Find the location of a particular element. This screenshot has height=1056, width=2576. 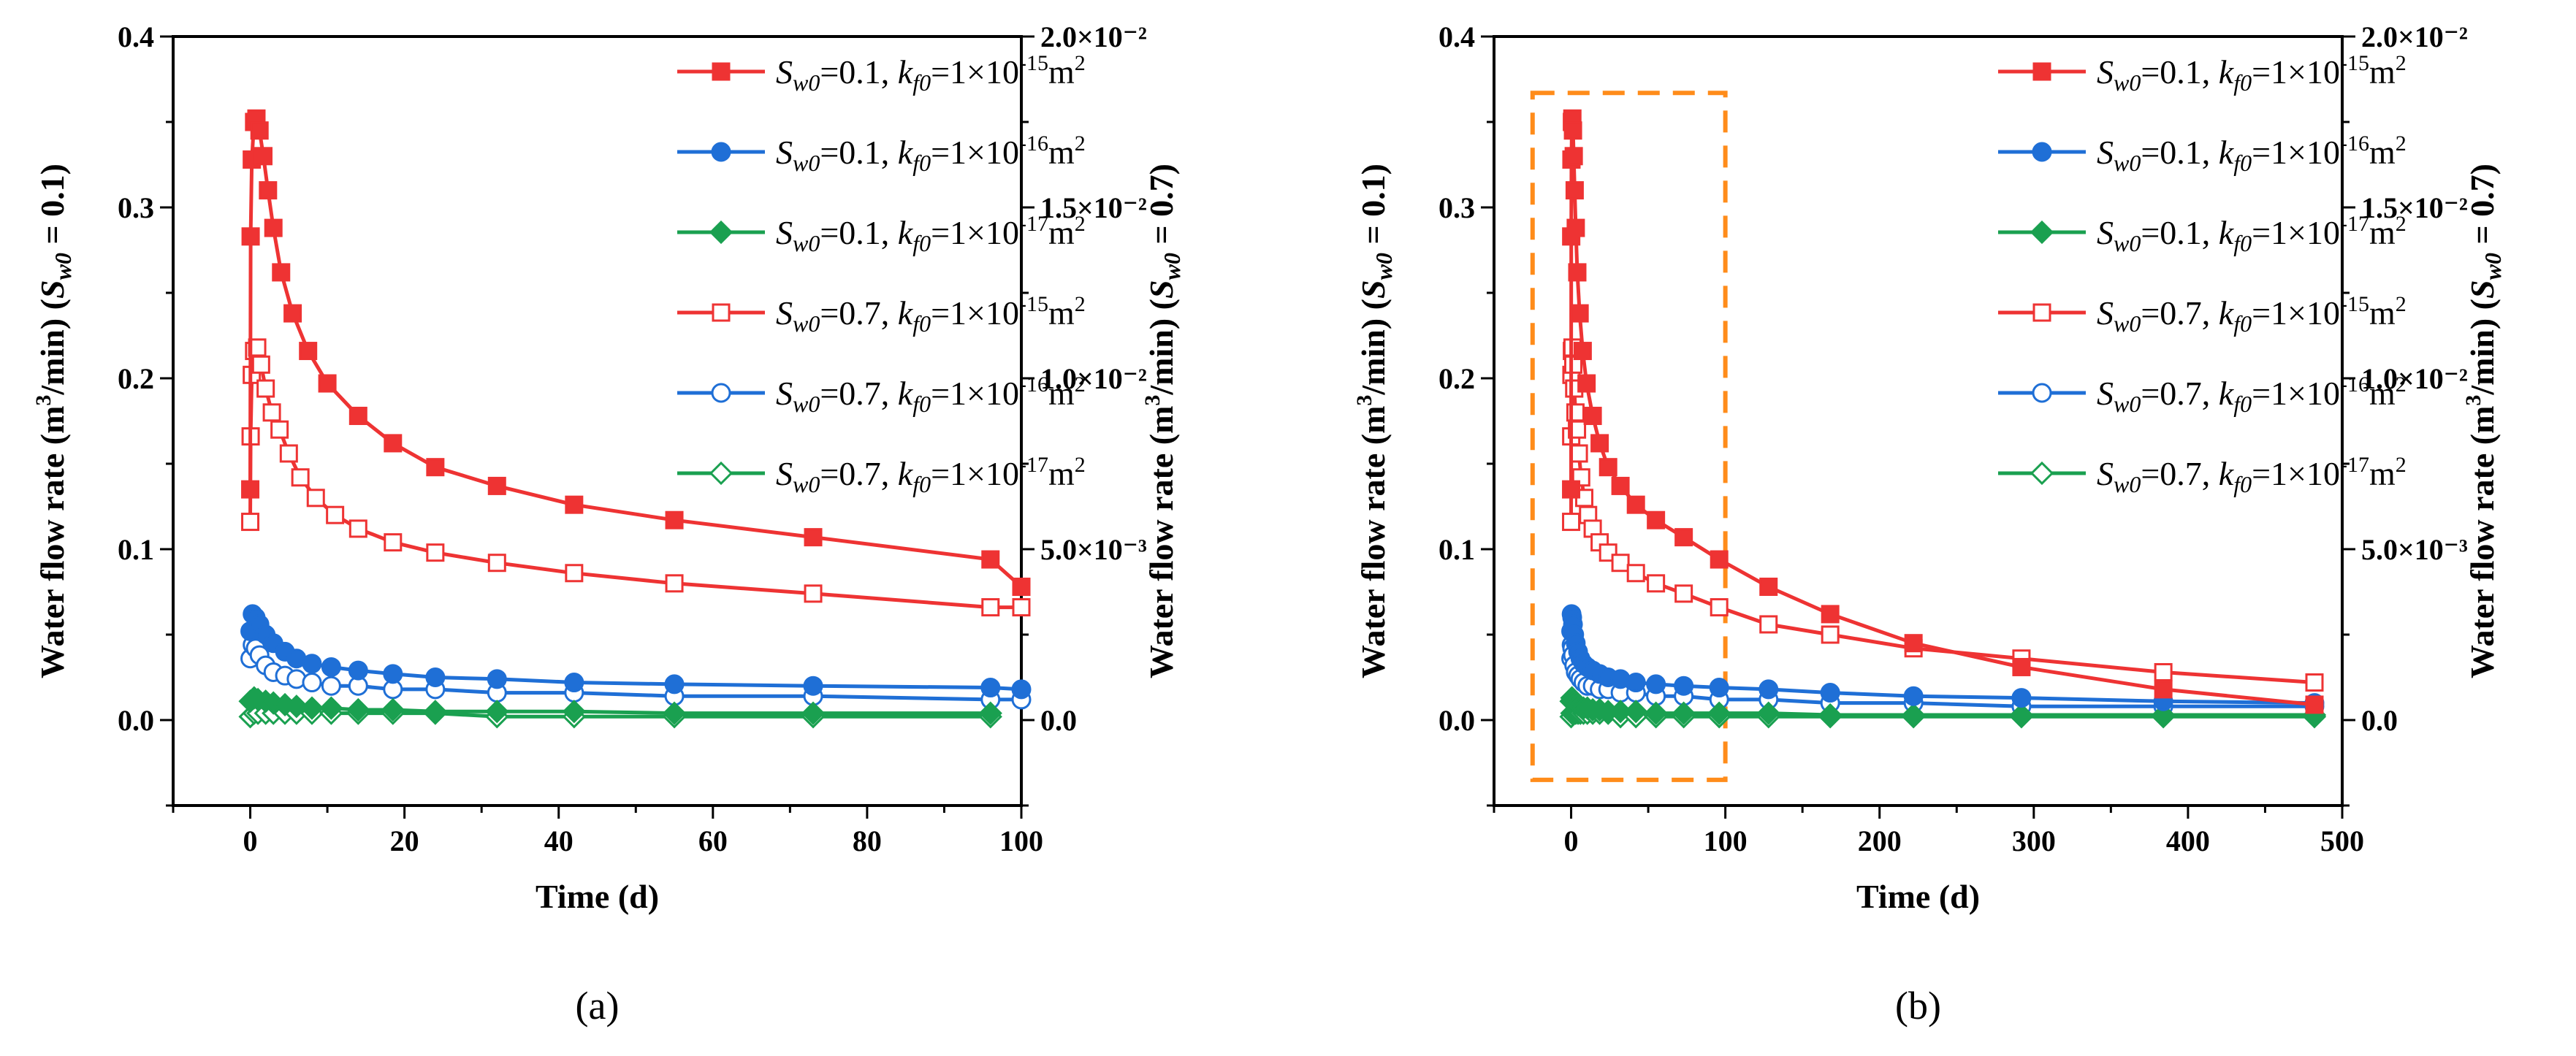

legend-item: Sw0=0.7, kf0=1×10-15m2 is located at coordinates (881, 314).